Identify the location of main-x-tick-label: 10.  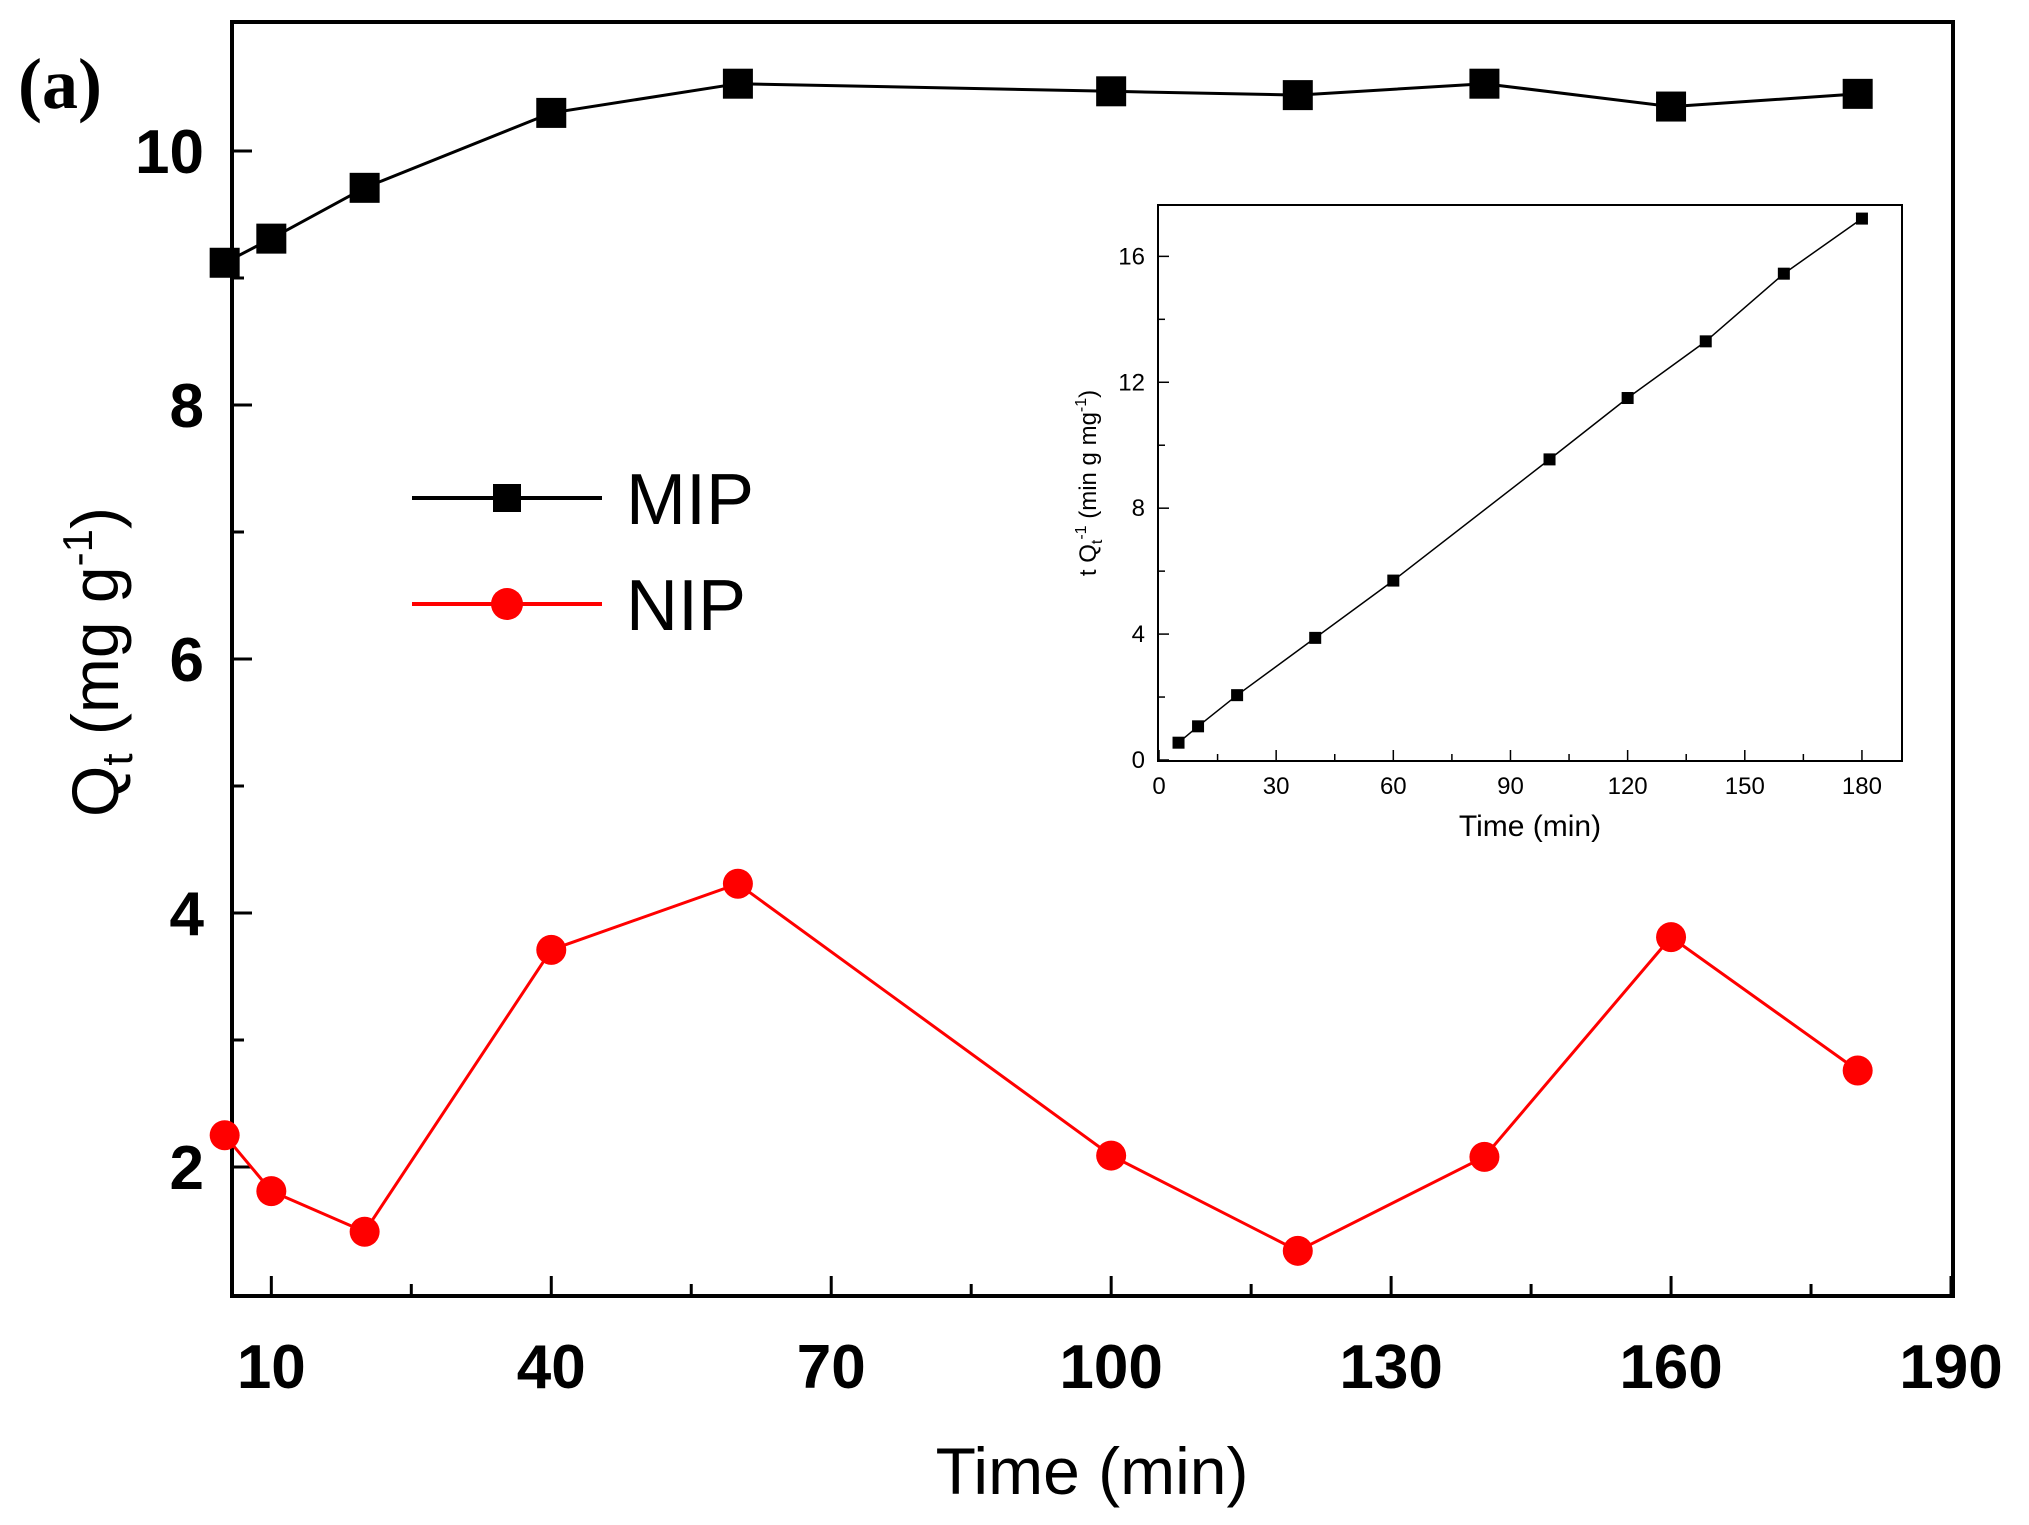
(271, 1367).